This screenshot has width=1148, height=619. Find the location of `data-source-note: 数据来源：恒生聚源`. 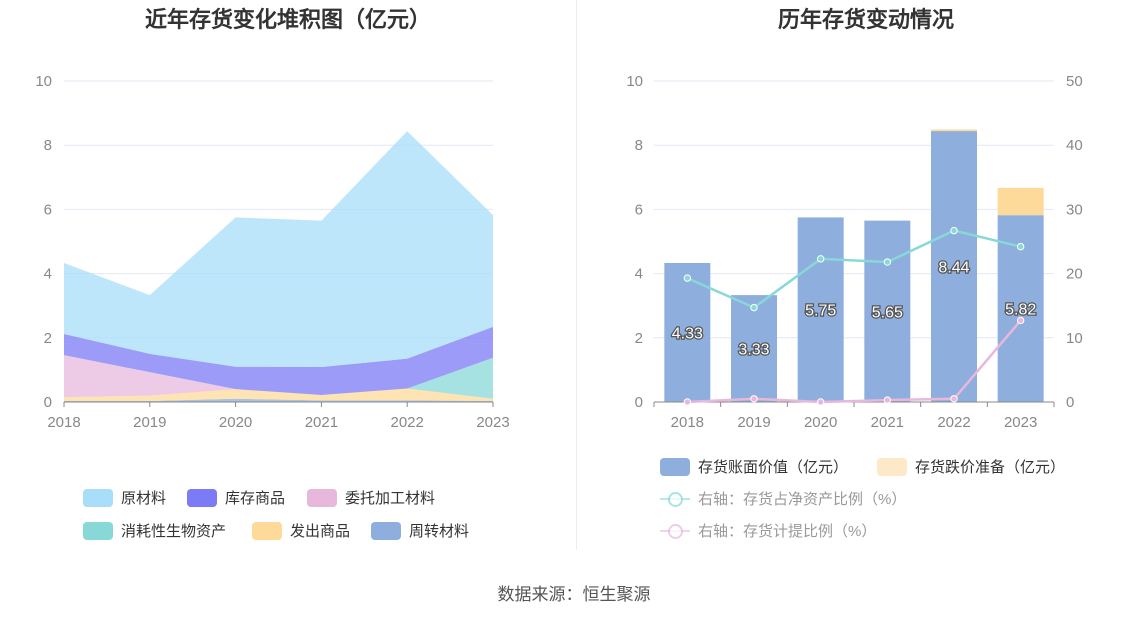

data-source-note: 数据来源：恒生聚源 is located at coordinates (574, 594).